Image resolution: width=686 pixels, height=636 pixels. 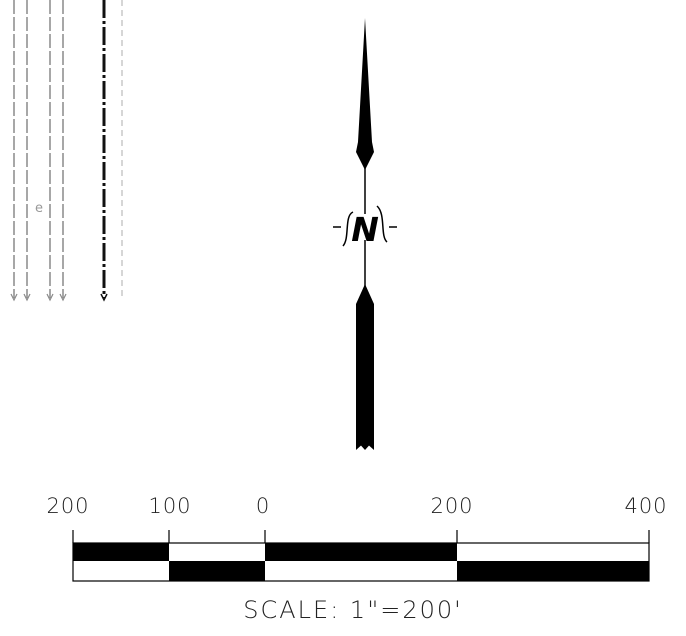 What do you see at coordinates (382, 224) in the screenshot?
I see `north-bracket-right` at bounding box center [382, 224].